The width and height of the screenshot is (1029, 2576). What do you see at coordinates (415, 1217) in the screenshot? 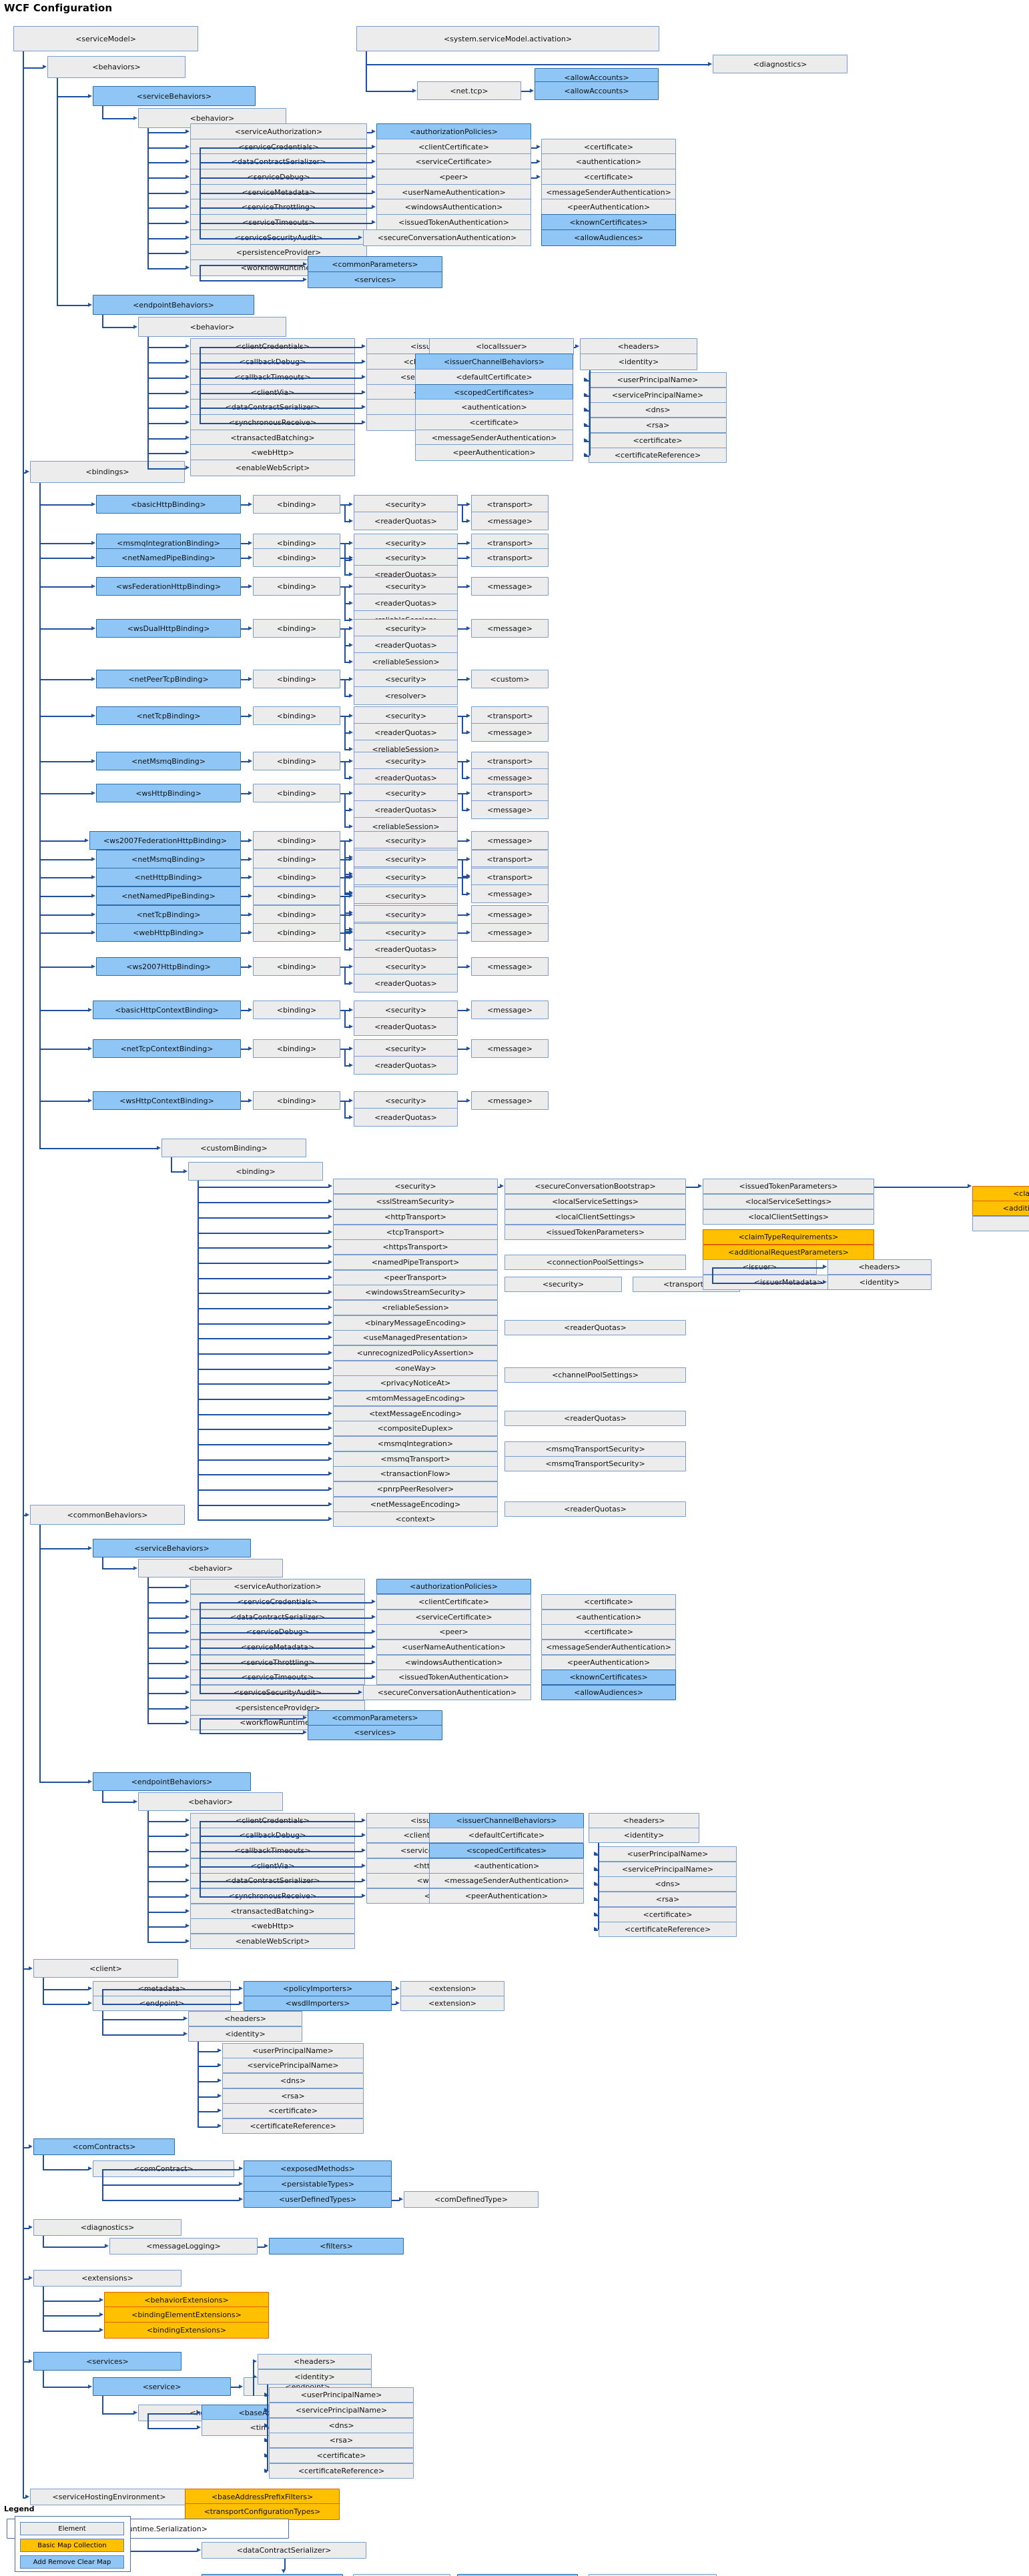
I see `node-cb_httpTransport: <httpTransport>` at bounding box center [415, 1217].